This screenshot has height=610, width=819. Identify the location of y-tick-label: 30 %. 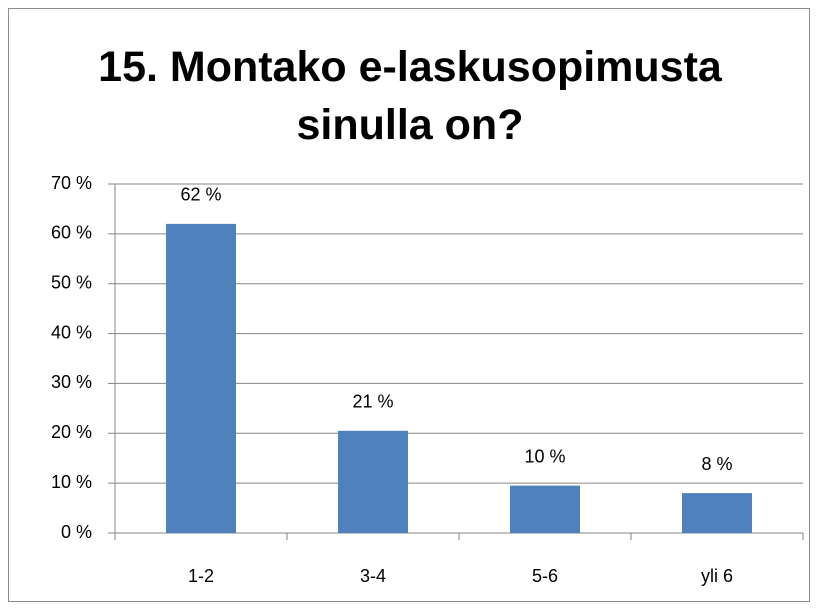
(71, 382).